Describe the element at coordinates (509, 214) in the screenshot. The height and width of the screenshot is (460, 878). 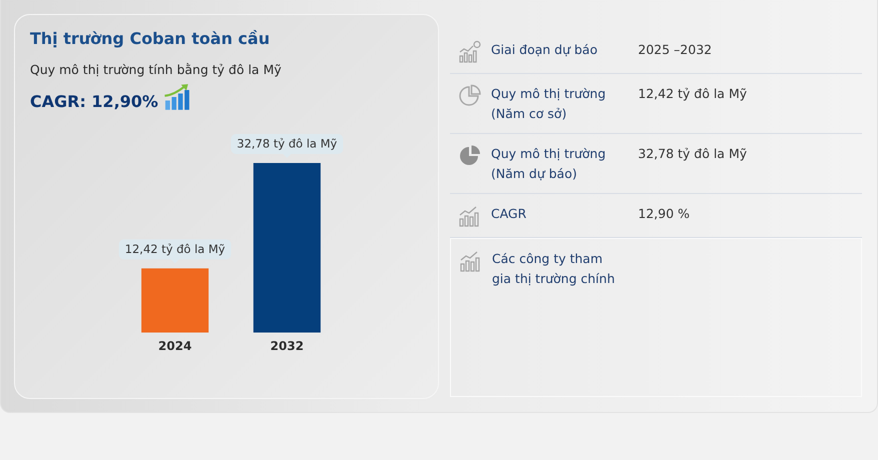
I see `text: CAGR` at that location.